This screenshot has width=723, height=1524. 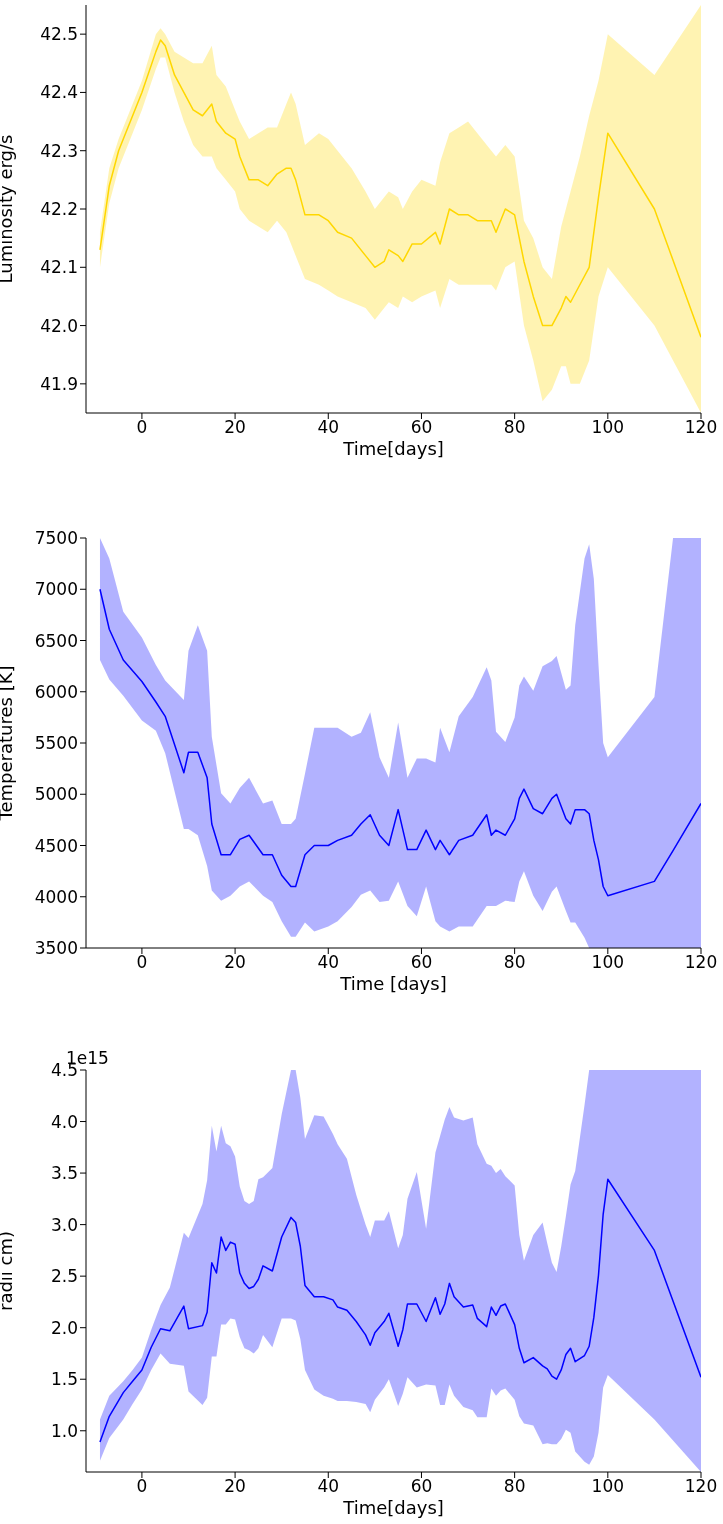 What do you see at coordinates (59, 325) in the screenshot?
I see `y-tick-label: 42.0` at bounding box center [59, 325].